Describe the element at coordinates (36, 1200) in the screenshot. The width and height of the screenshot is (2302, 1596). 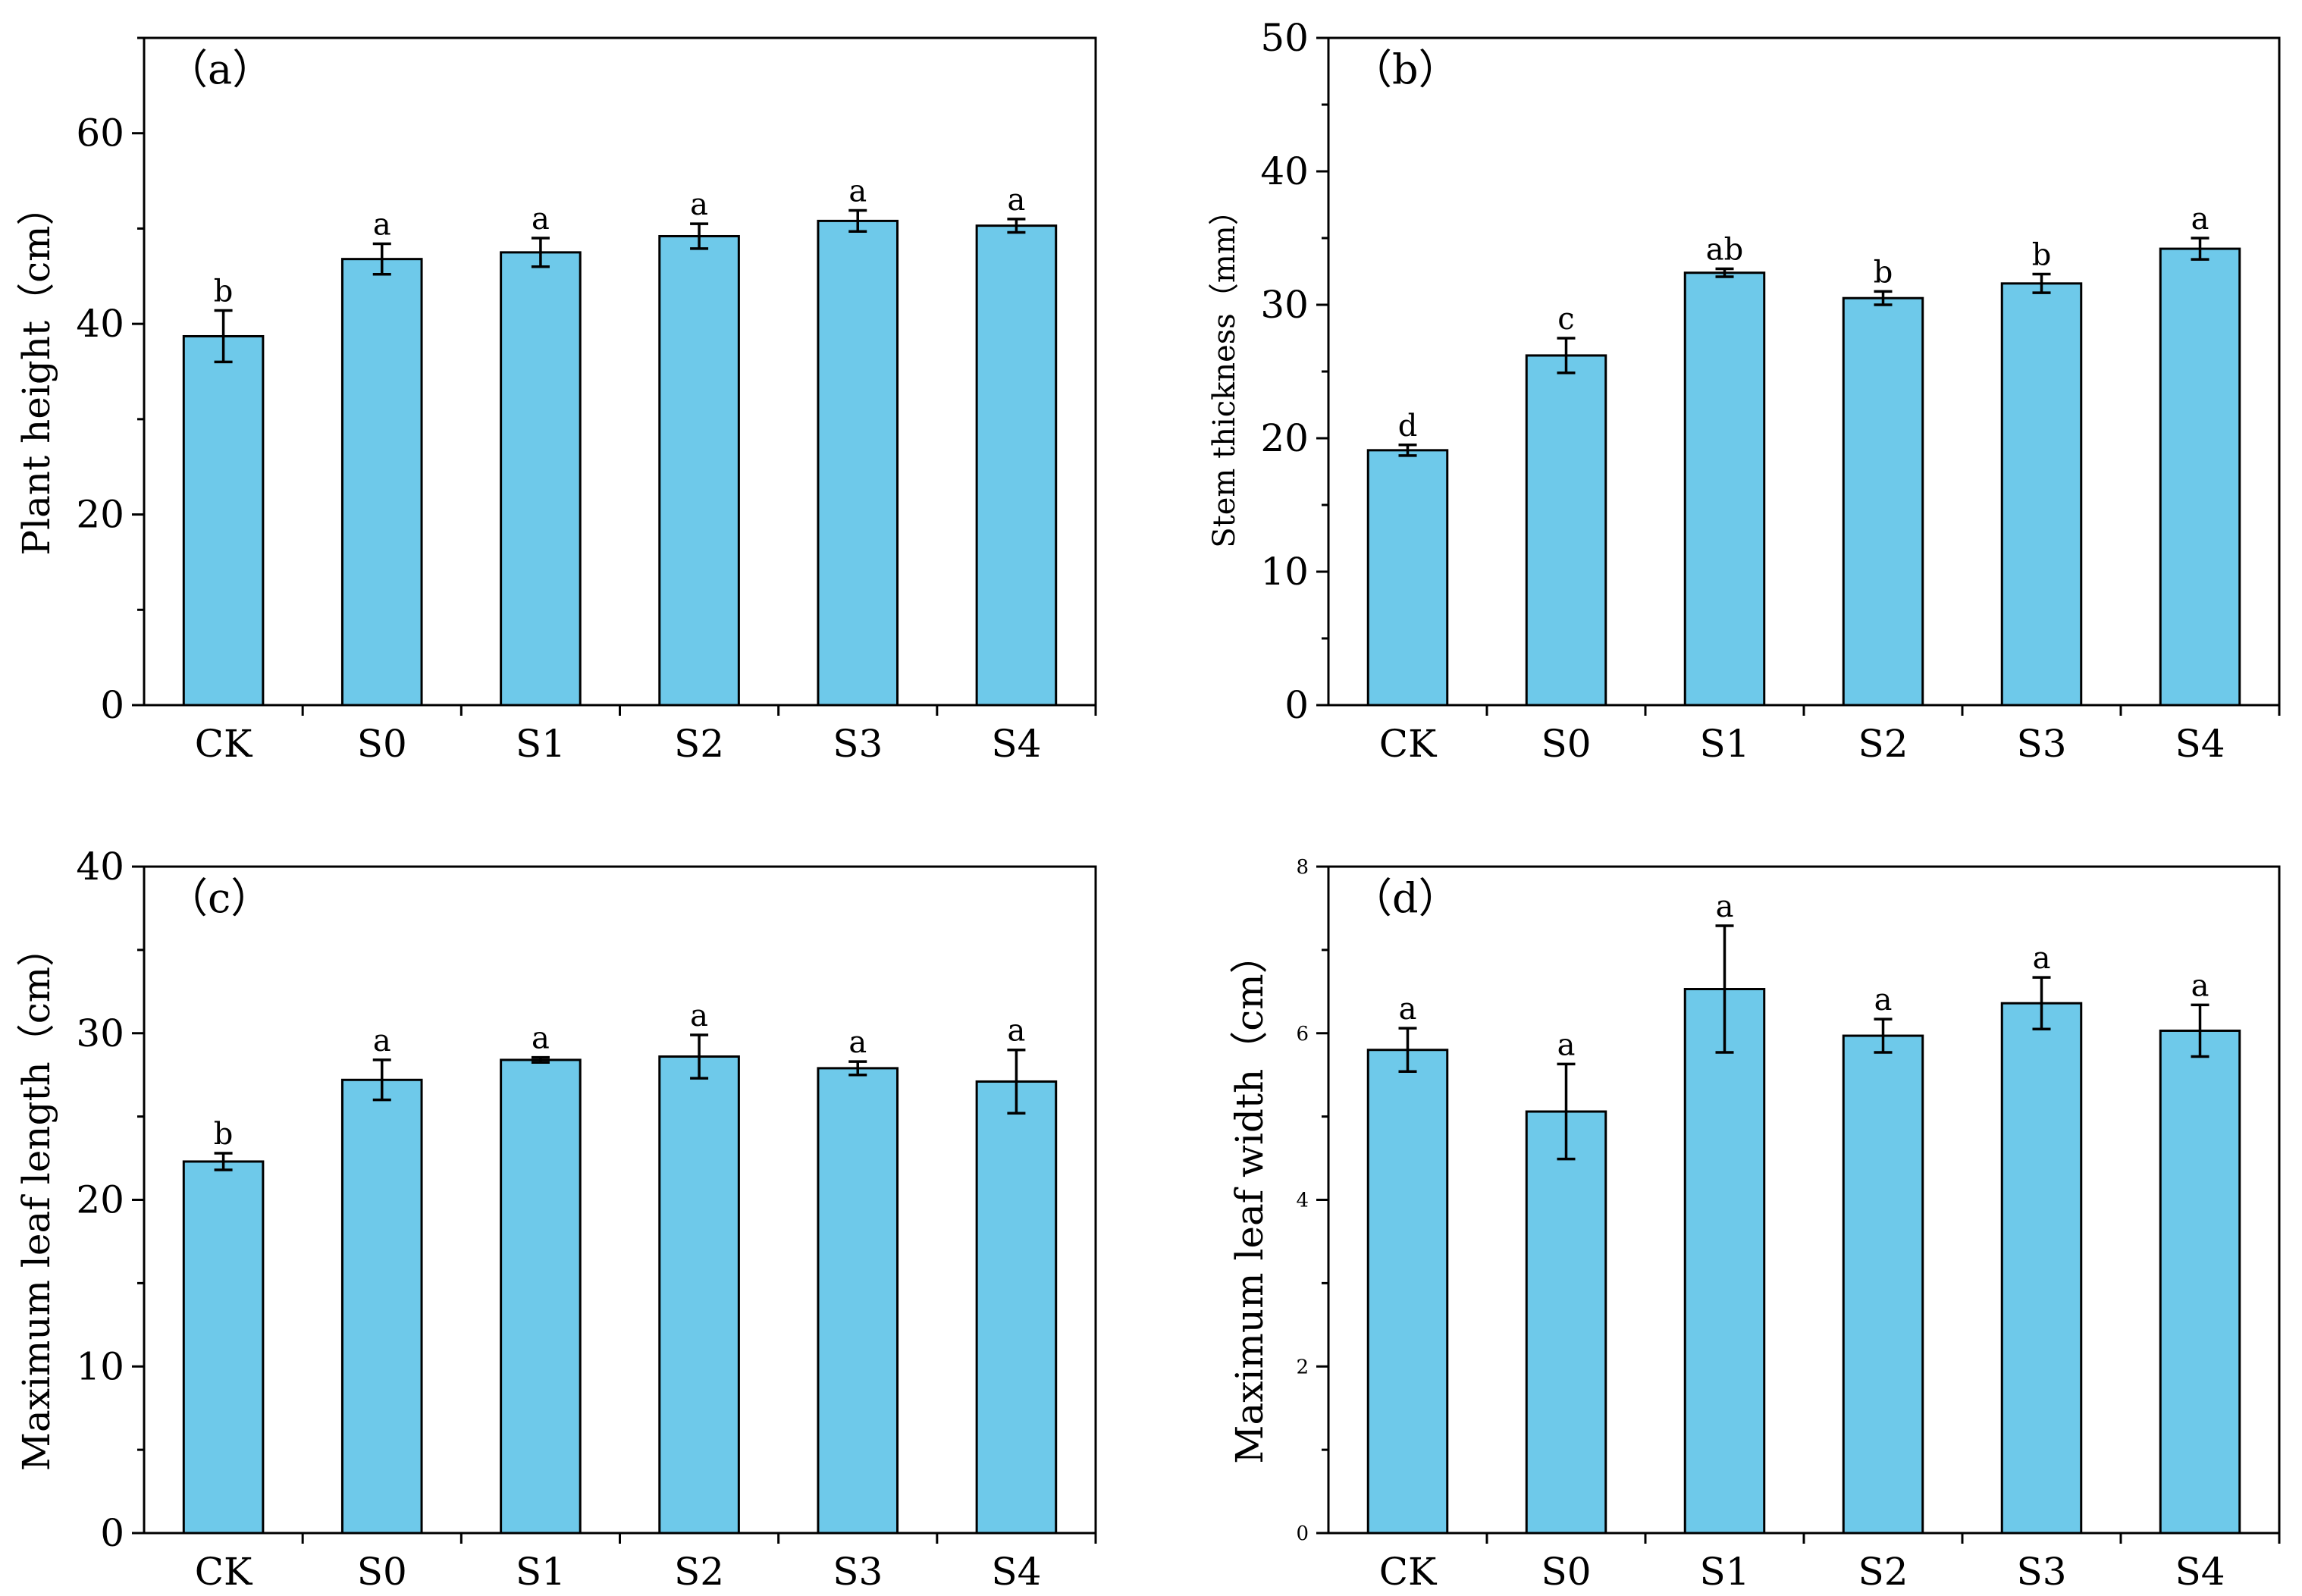
I see `y-axis-title: Maximum leaf length（cm）` at that location.